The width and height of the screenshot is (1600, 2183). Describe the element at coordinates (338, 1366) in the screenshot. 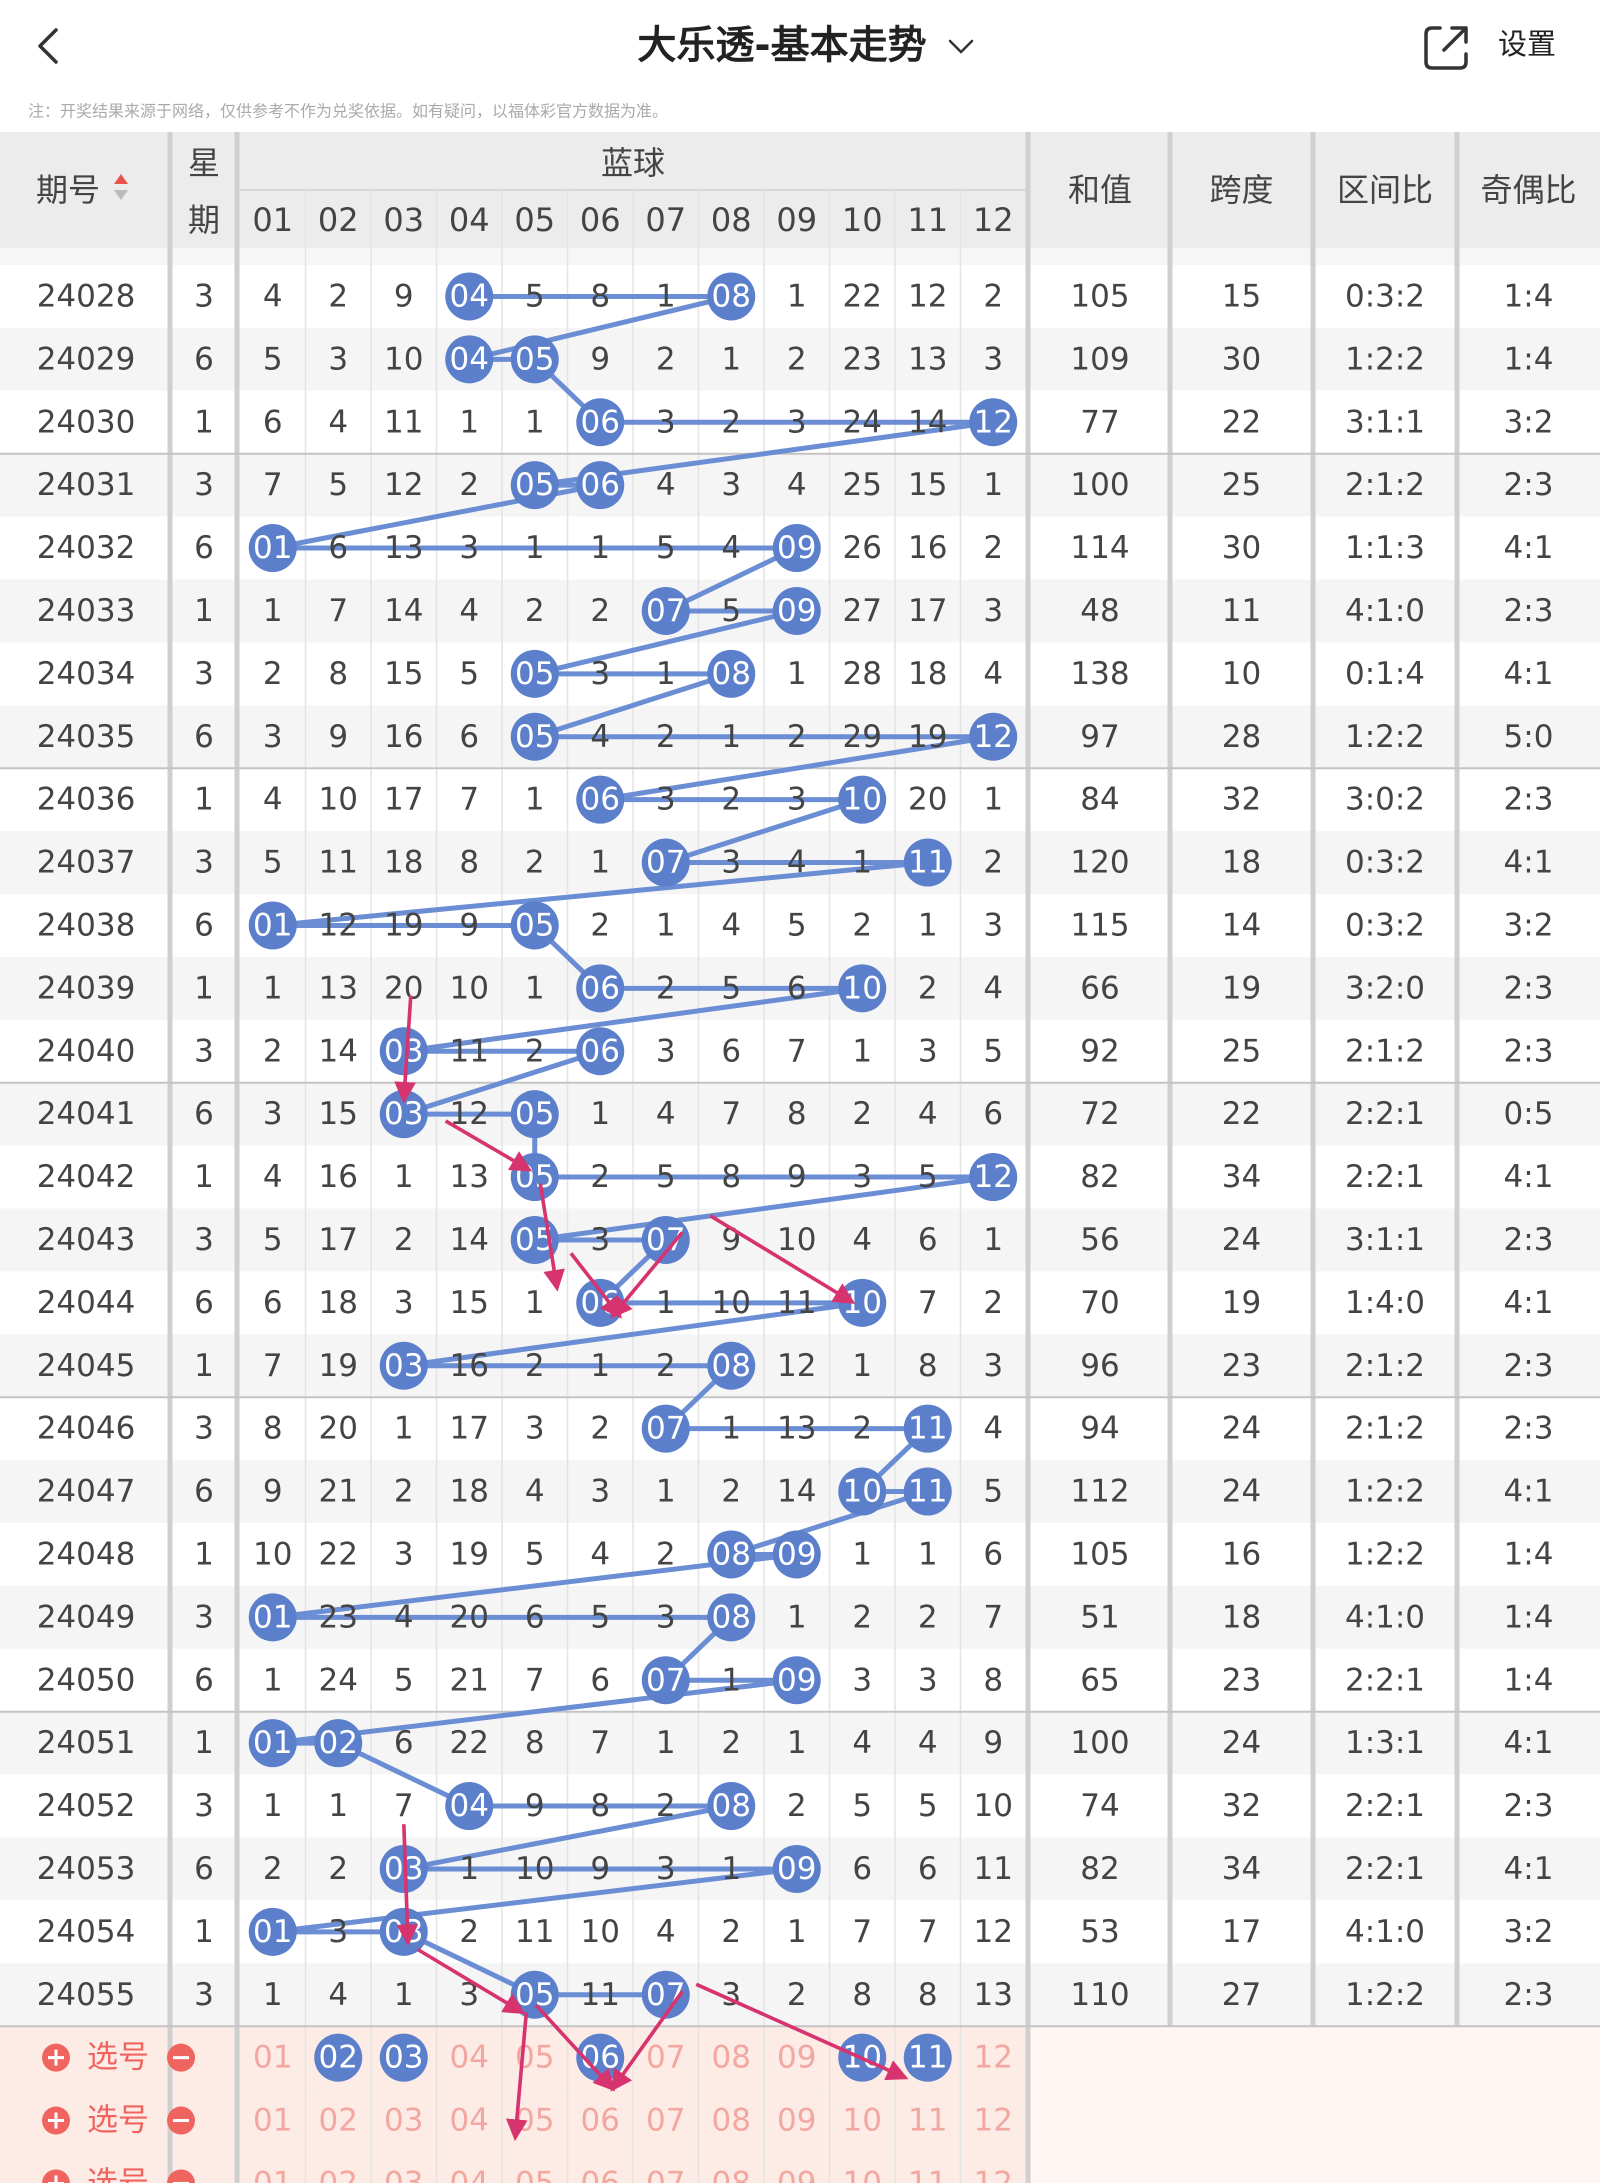

I see `miss-count: 19` at that location.